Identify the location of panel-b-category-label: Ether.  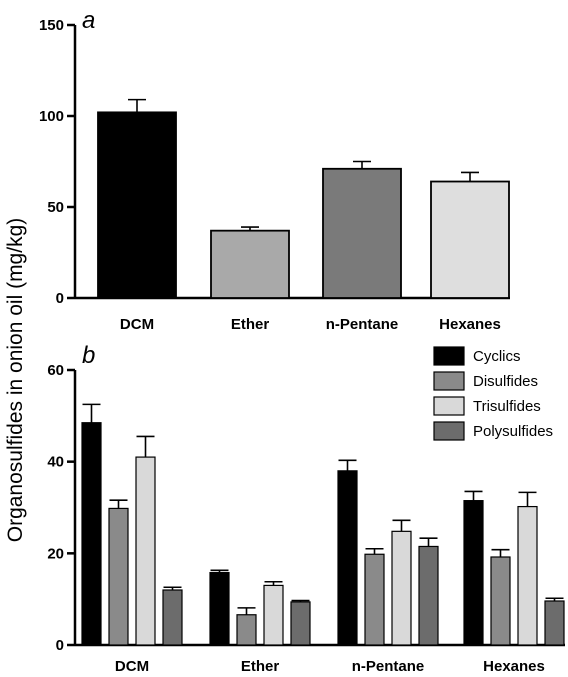
(260, 666).